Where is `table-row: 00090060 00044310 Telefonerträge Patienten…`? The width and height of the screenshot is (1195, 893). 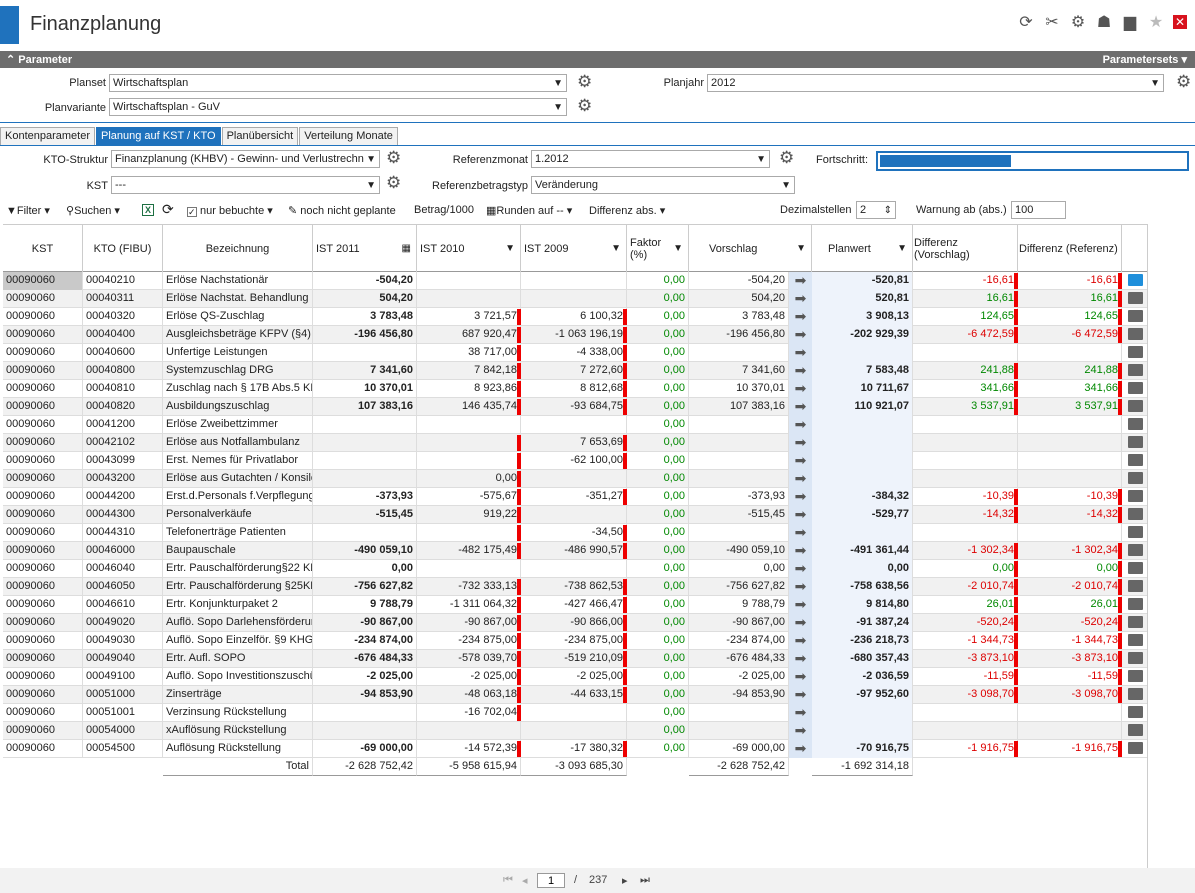 table-row: 00090060 00044310 Telefonerträge Patienten… is located at coordinates (575, 533).